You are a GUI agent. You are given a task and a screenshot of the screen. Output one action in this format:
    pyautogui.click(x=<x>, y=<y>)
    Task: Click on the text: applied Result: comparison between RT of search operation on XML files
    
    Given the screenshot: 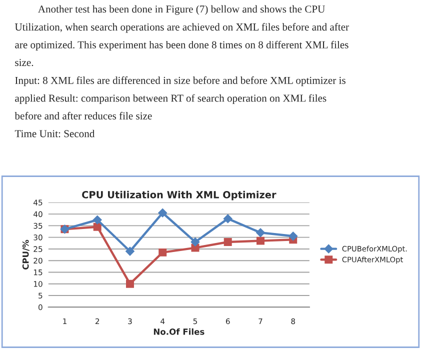 What is the action you would take?
    pyautogui.click(x=170, y=99)
    